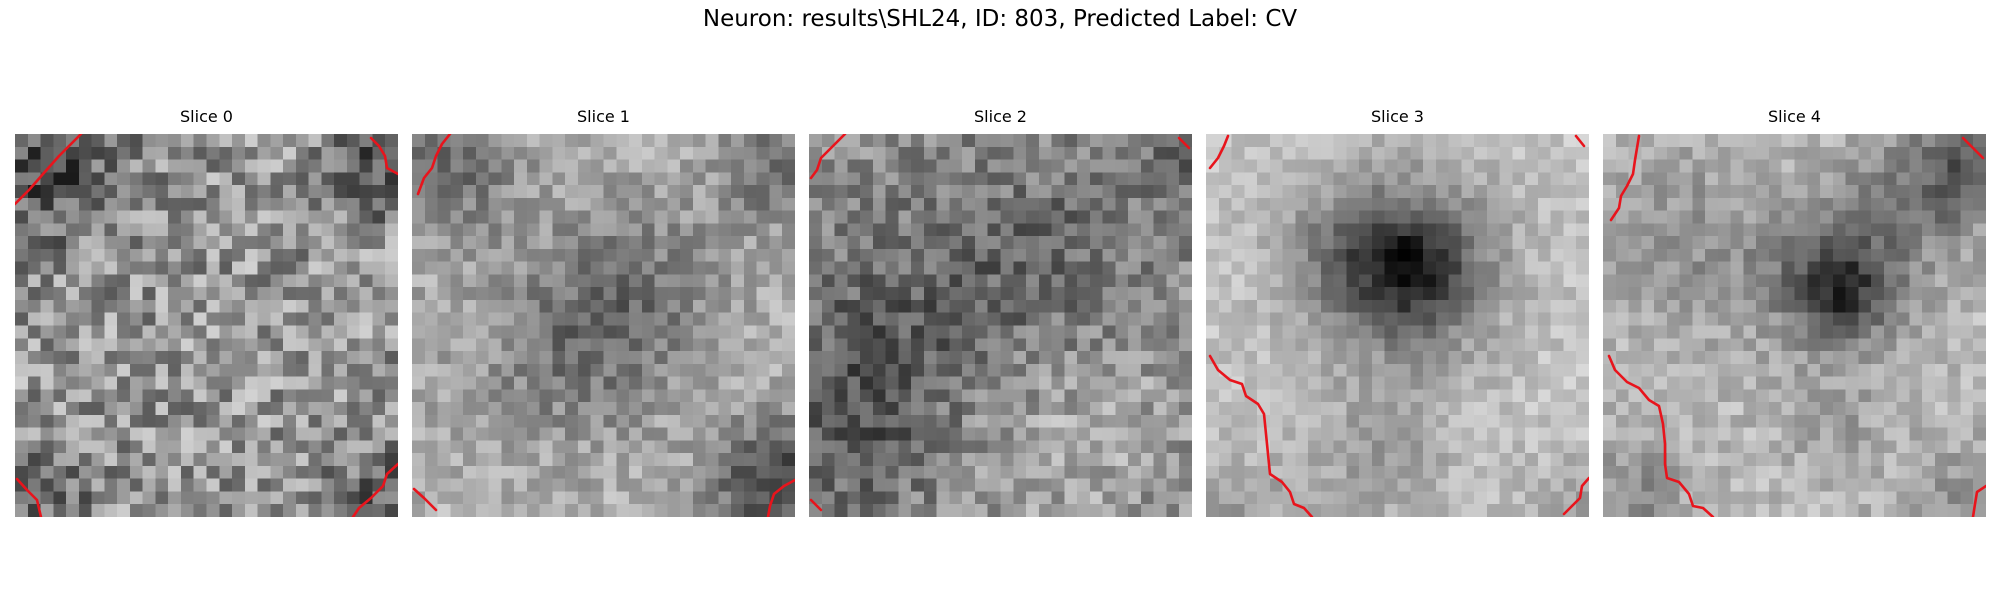 Image resolution: width=2000 pixels, height=600 pixels. I want to click on slice-panel-4: Slice 4, so click(1794, 312).